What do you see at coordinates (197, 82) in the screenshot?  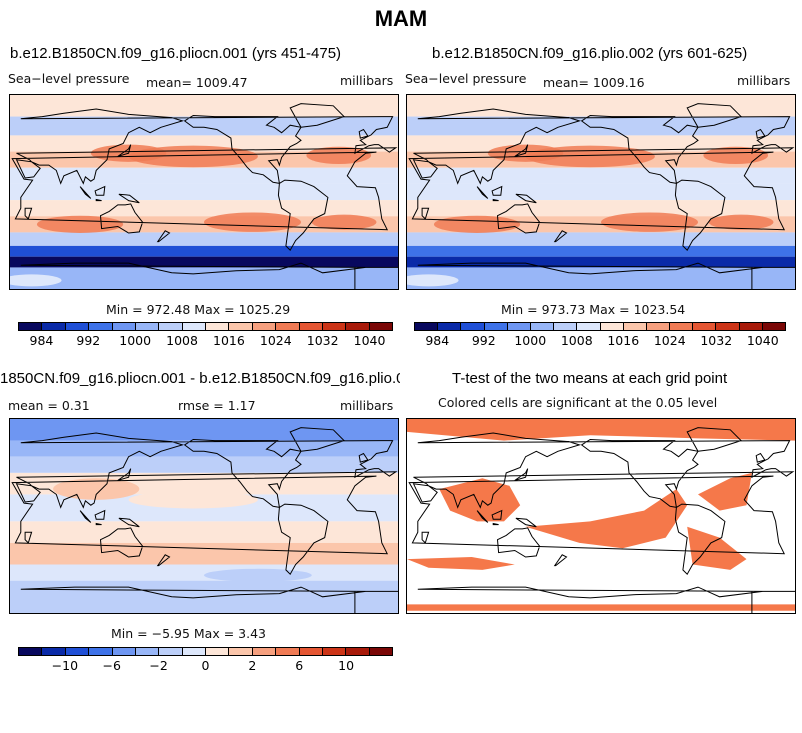 I see `panel1-mean-label: mean= 1009.47` at bounding box center [197, 82].